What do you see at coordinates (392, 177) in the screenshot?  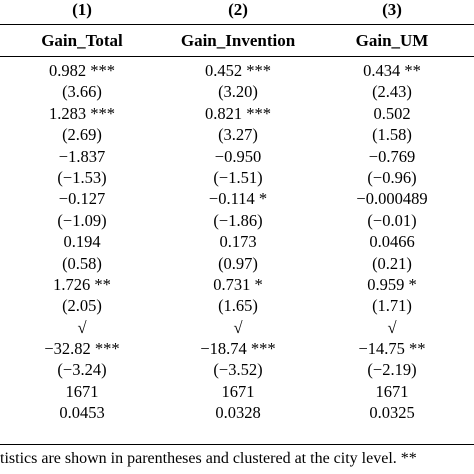 I see `table-cell: (−0.96)` at bounding box center [392, 177].